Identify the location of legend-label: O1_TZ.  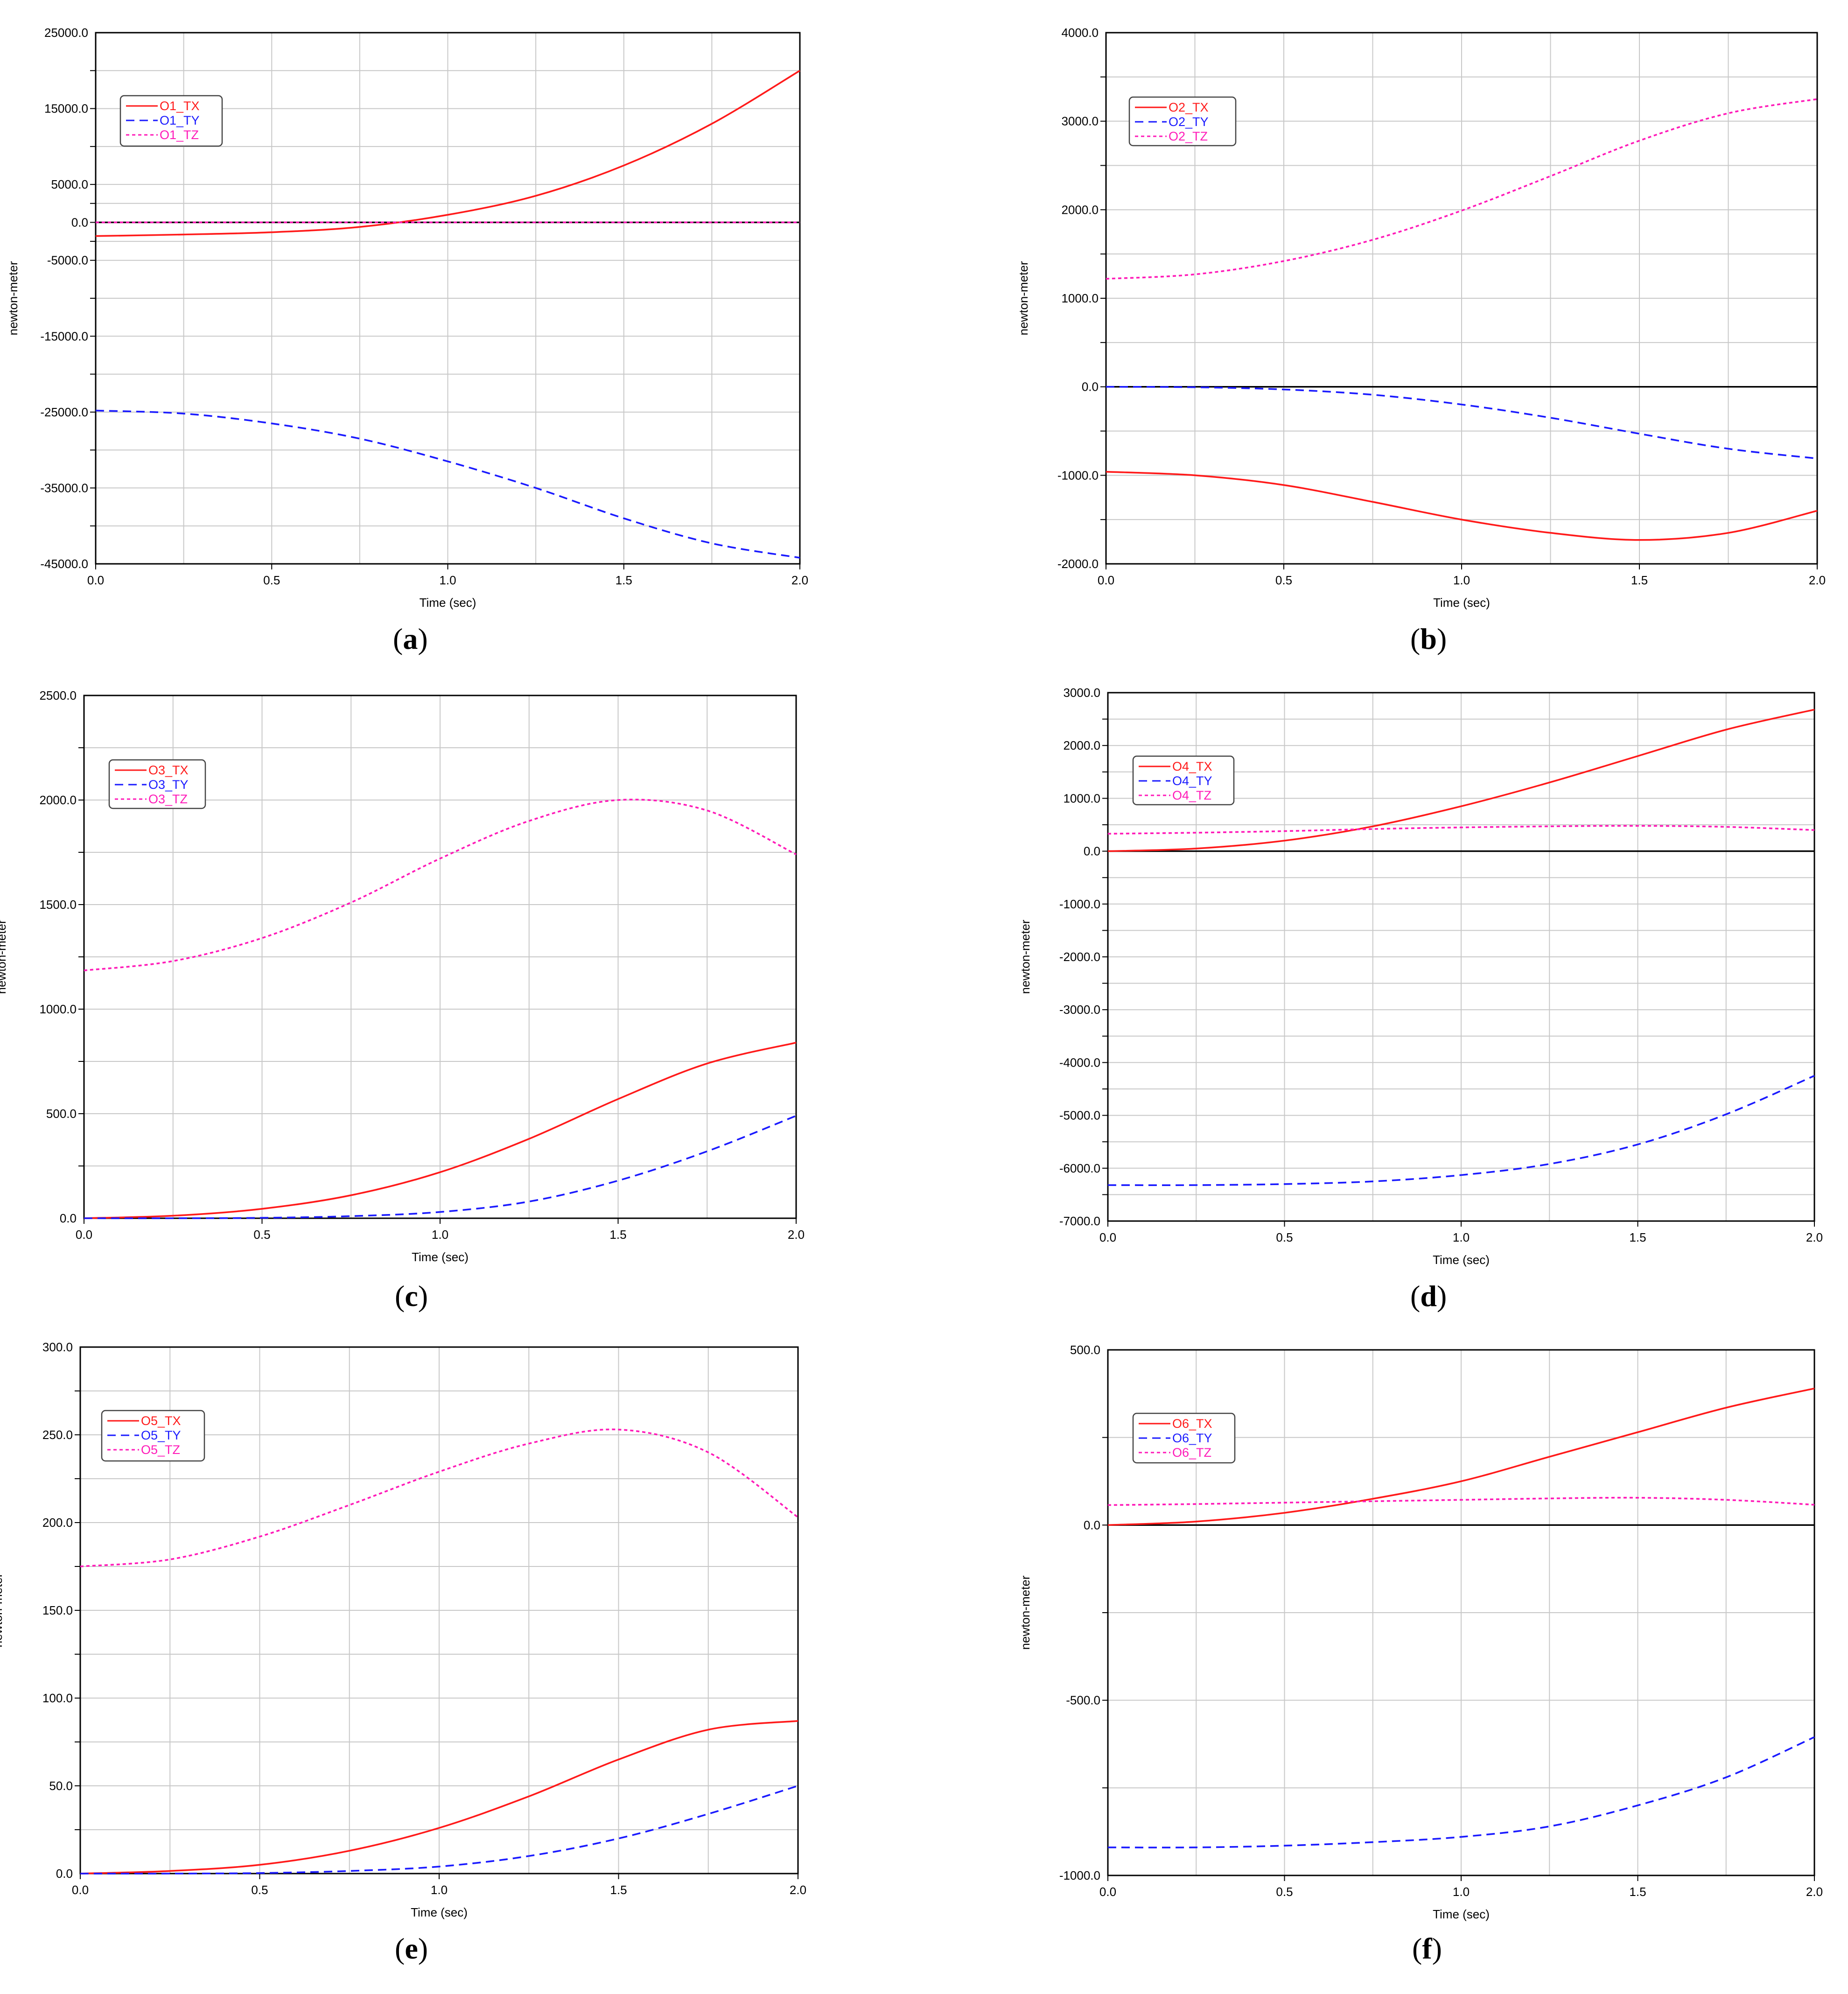
(179, 135).